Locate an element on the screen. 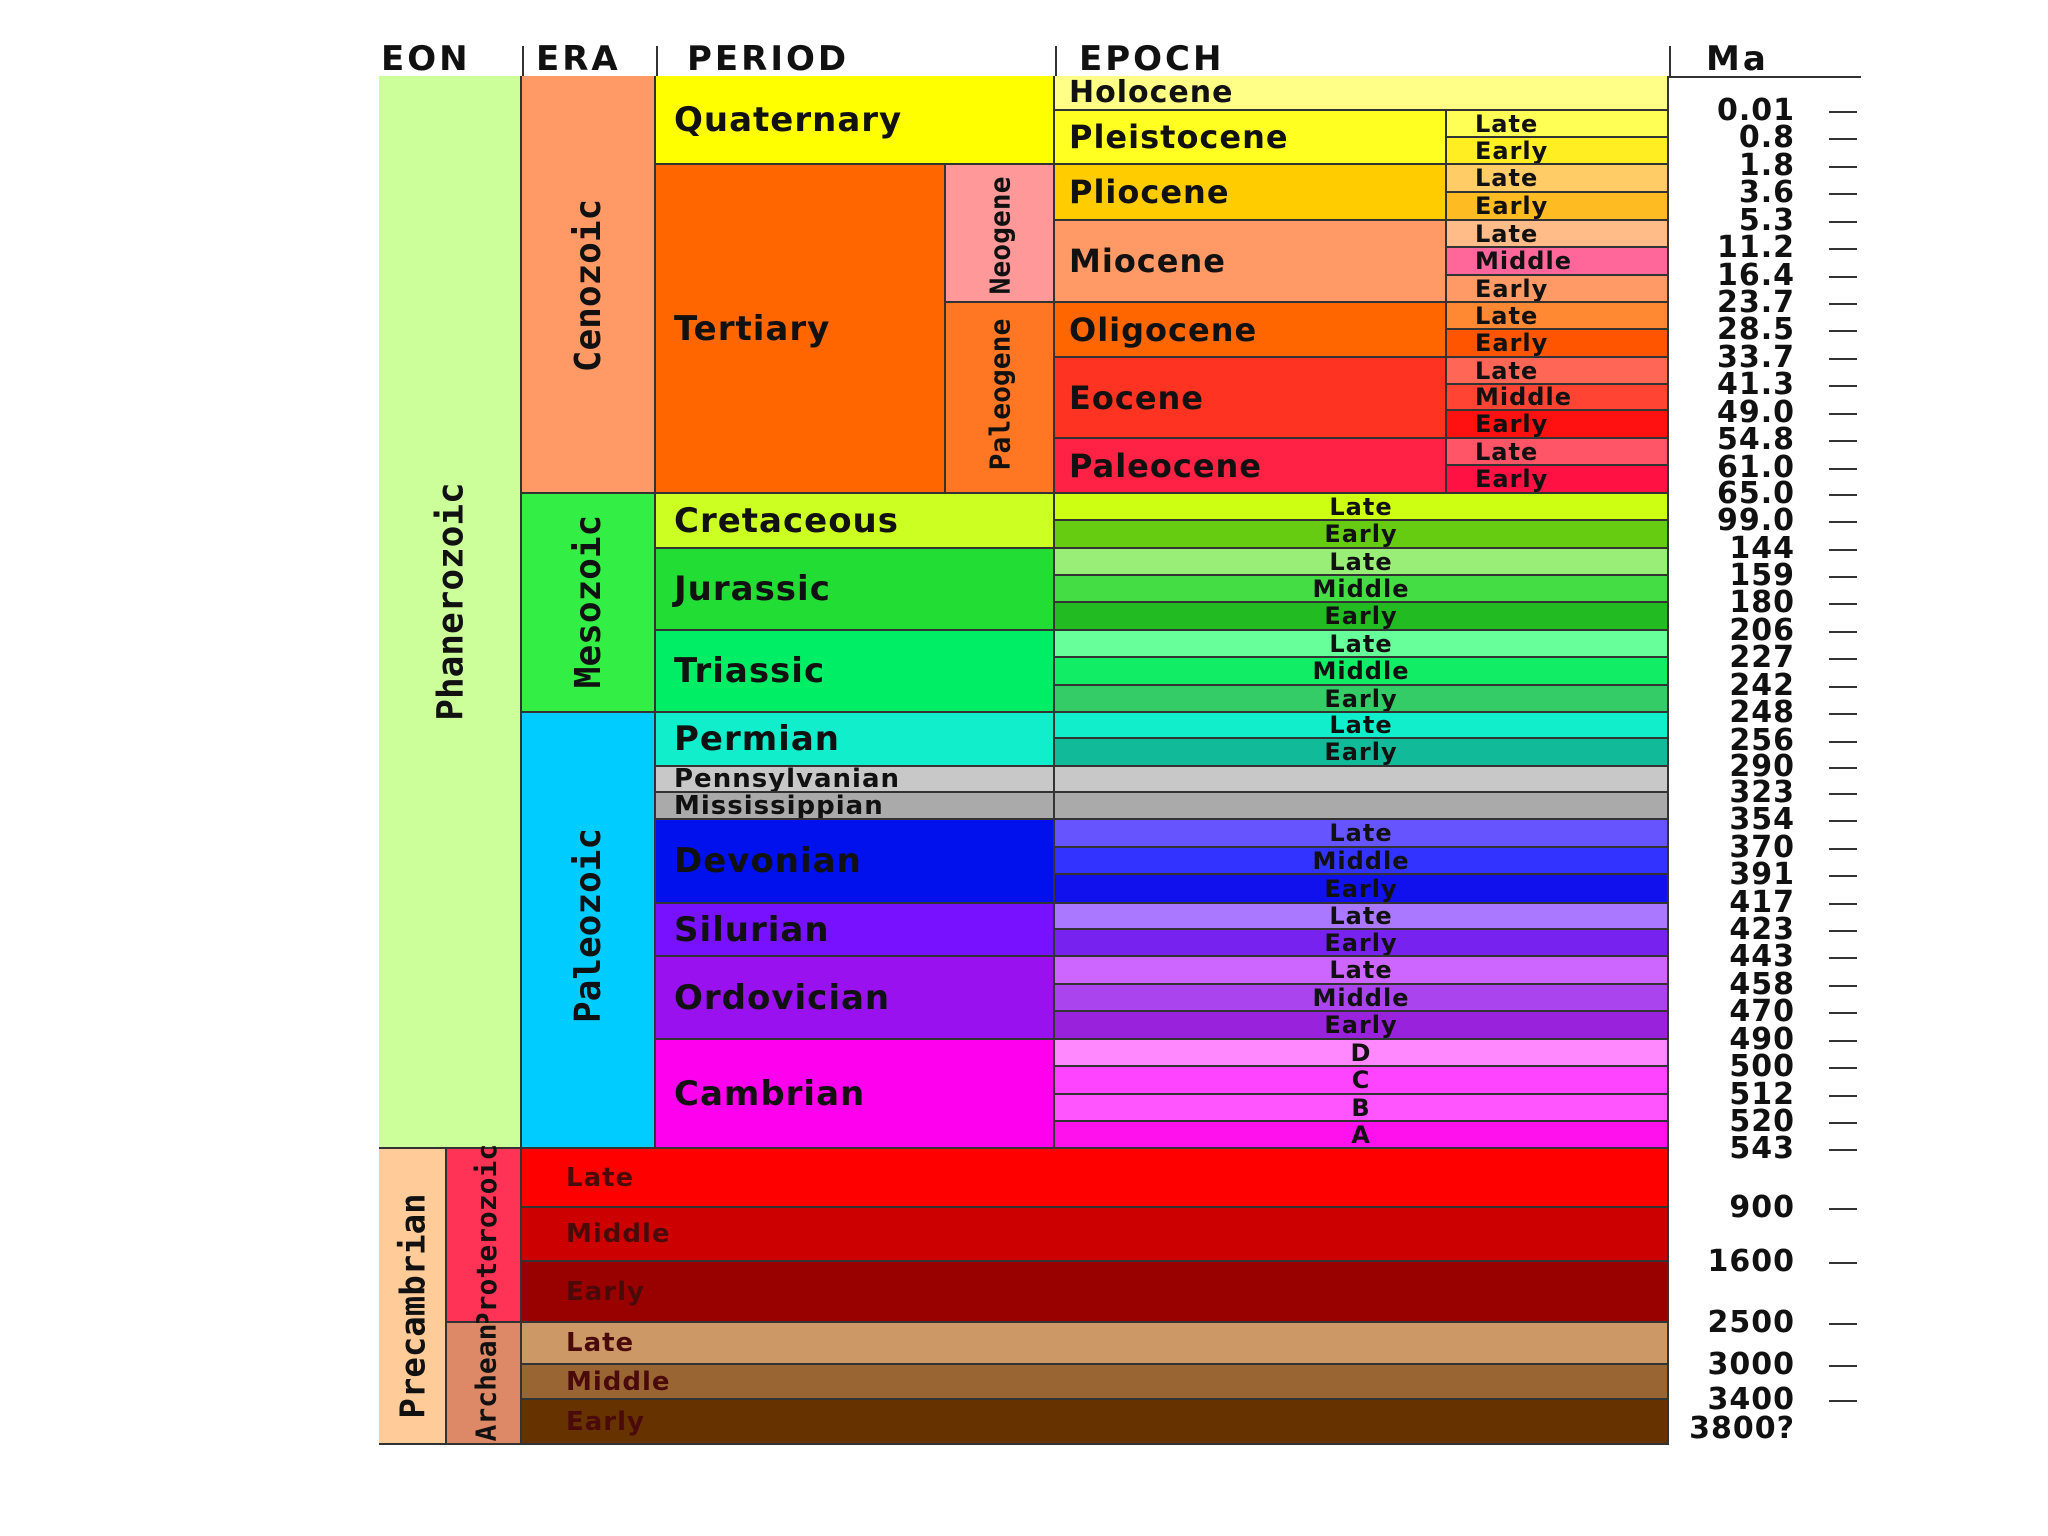  ma-label: 0.01 is located at coordinates (1755, 110).